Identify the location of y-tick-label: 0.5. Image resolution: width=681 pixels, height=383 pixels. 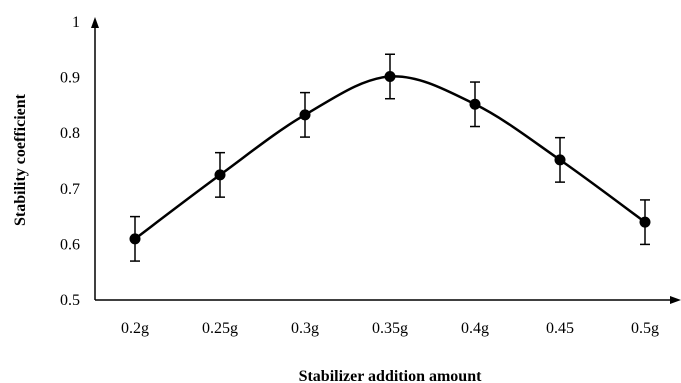
(70, 300).